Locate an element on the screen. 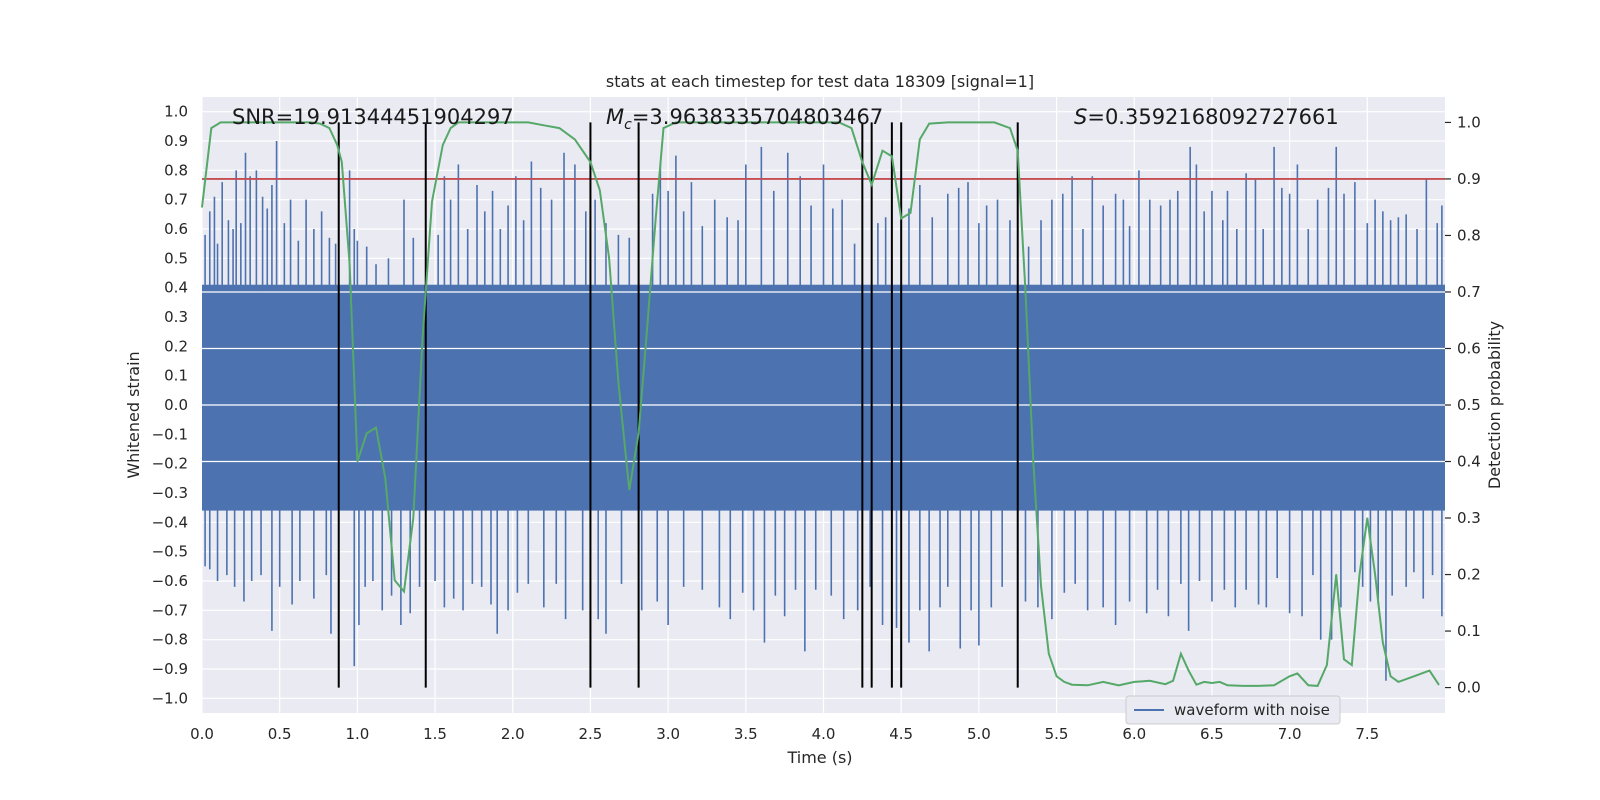 This screenshot has width=1600, height=800. y-axis-label: Whitened strain is located at coordinates (133, 414).